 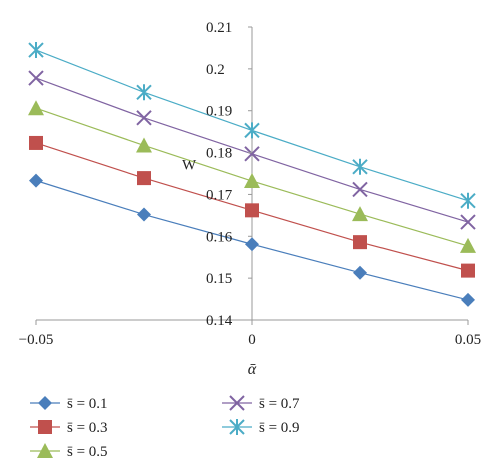 What do you see at coordinates (279, 428) in the screenshot?
I see `legend-label: s̄ = 0.9` at bounding box center [279, 428].